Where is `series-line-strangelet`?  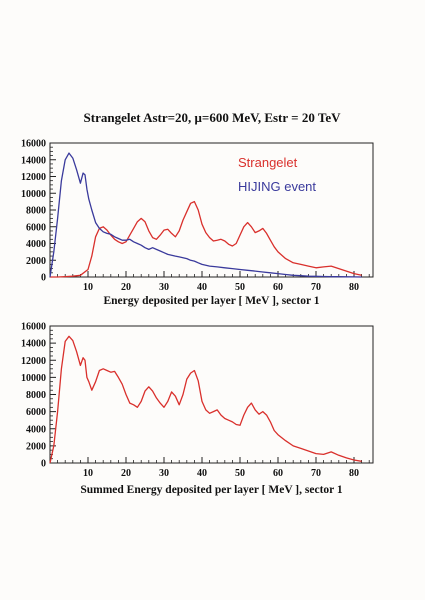 series-line-strangelet is located at coordinates (206, 239).